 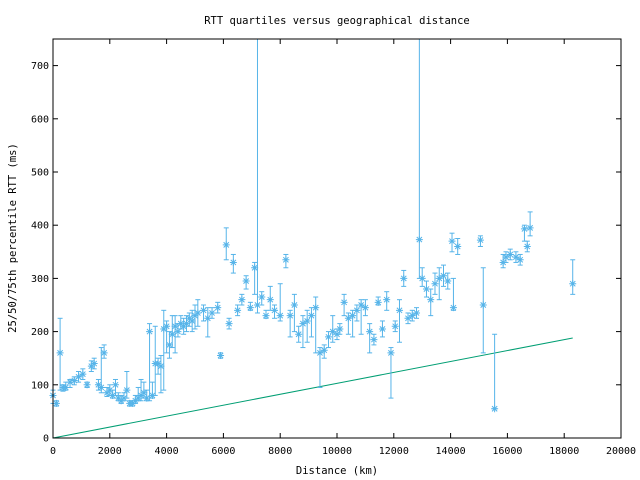 I want to click on x-tick-label: 2000, so click(x=110, y=451).